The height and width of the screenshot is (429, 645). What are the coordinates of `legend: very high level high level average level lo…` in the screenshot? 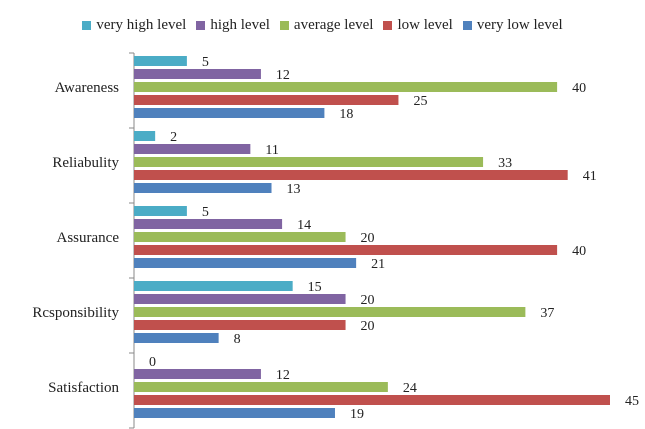 It's located at (322, 25).